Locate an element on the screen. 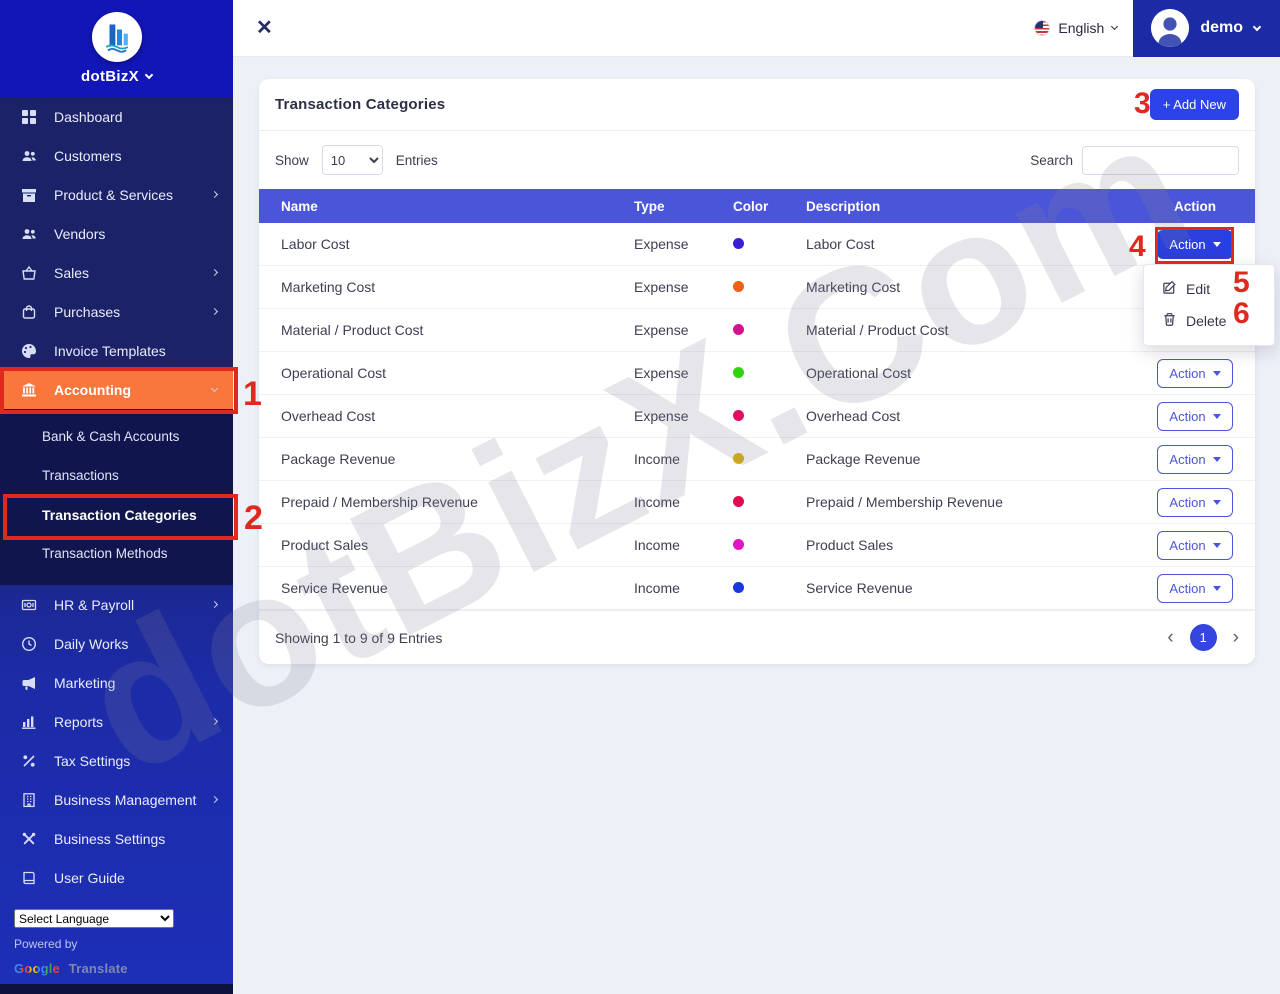  brand-block: dotBizX is located at coordinates (116, 48).